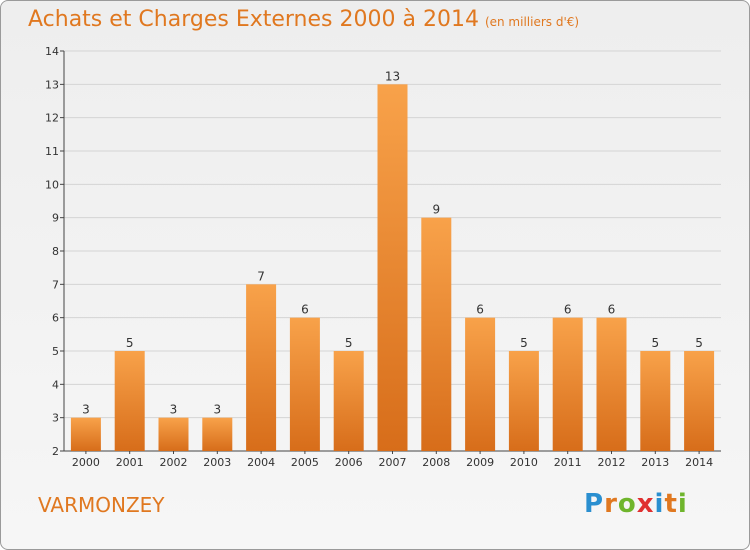  I want to click on x-tick-label: 2011, so click(568, 462).